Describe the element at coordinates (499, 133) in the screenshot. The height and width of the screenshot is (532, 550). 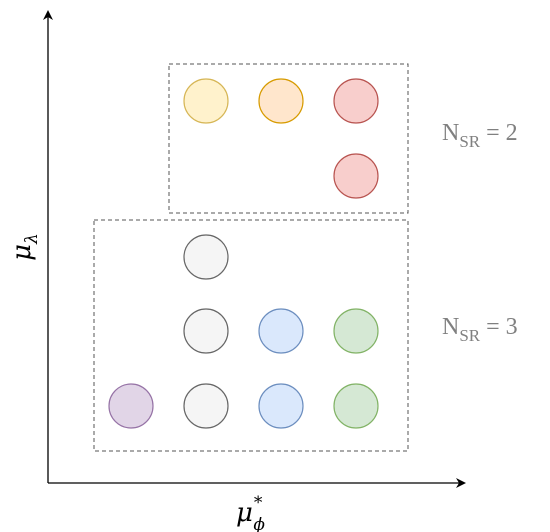
I see `group-label-upper-rest: = 2` at that location.